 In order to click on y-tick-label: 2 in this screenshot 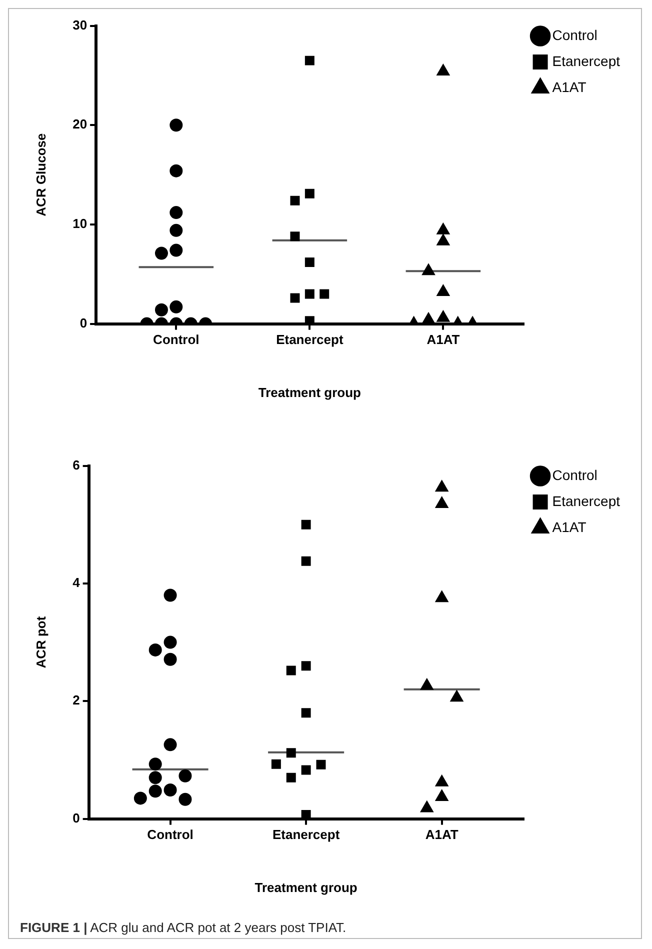, I will do `click(76, 700)`.